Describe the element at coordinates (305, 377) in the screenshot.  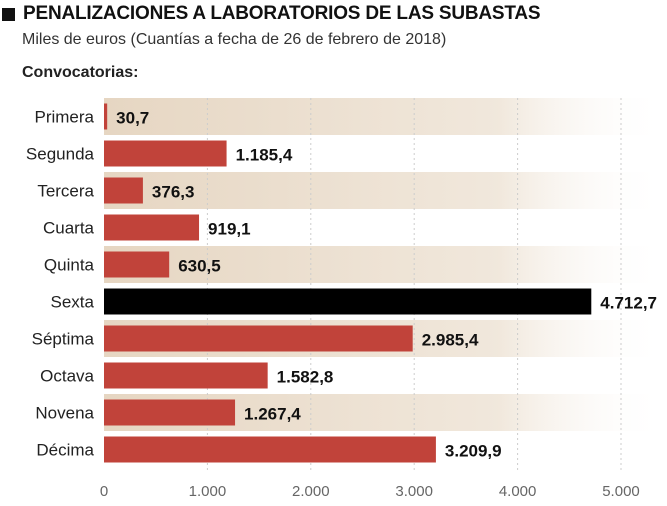
I see `value-label: 1.582,8` at that location.